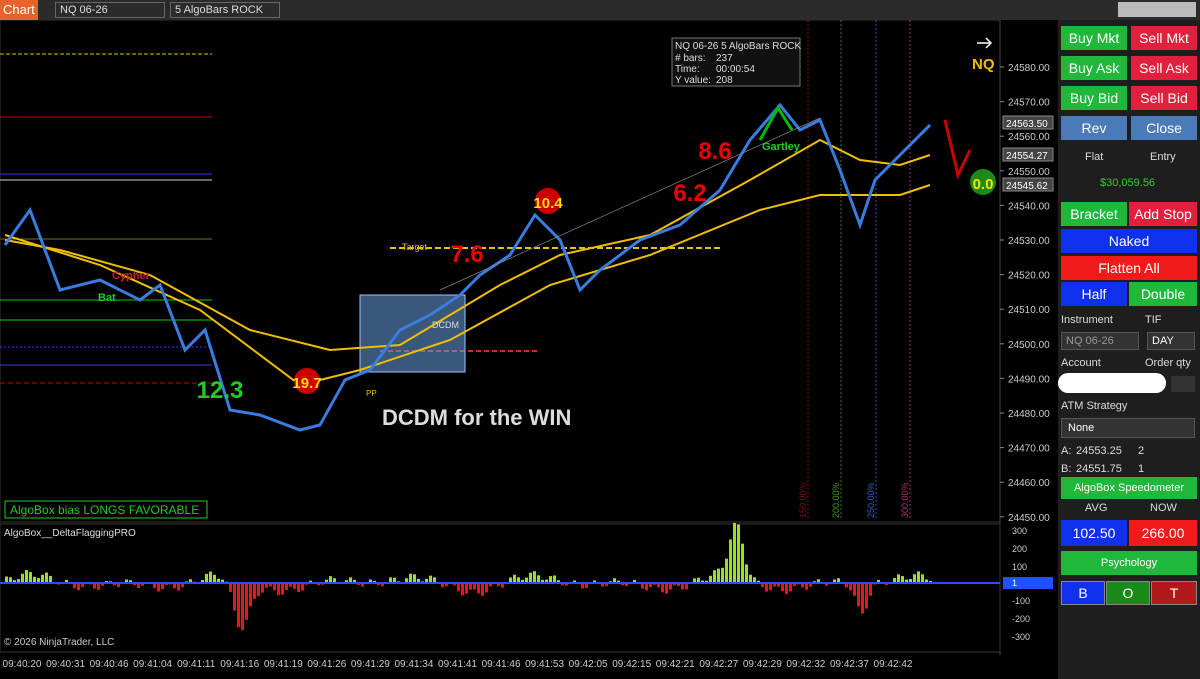 The height and width of the screenshot is (679, 1200). What do you see at coordinates (1164, 128) in the screenshot?
I see `button: Close` at bounding box center [1164, 128].